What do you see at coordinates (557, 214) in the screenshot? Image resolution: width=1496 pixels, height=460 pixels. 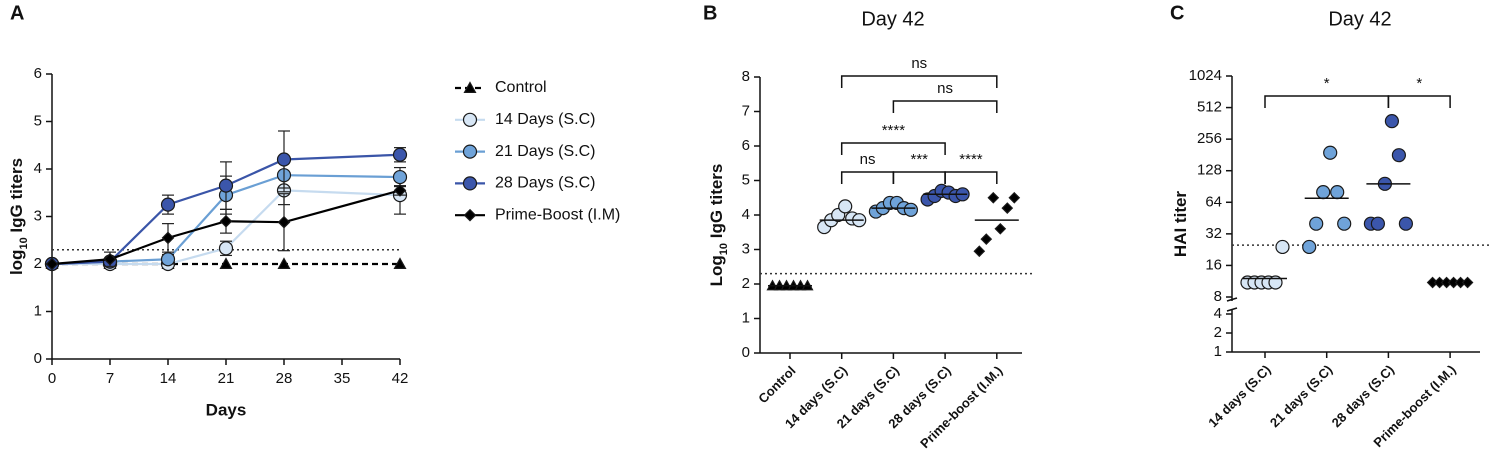 I see `legend-label: Prime-Boost (I.M)` at bounding box center [557, 214].